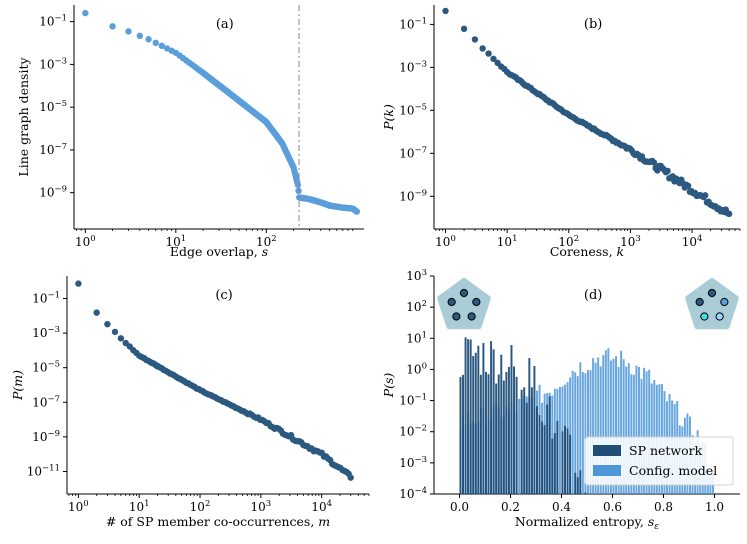 The height and width of the screenshot is (544, 747). I want to click on x-tick-label: 0.2, so click(510, 507).